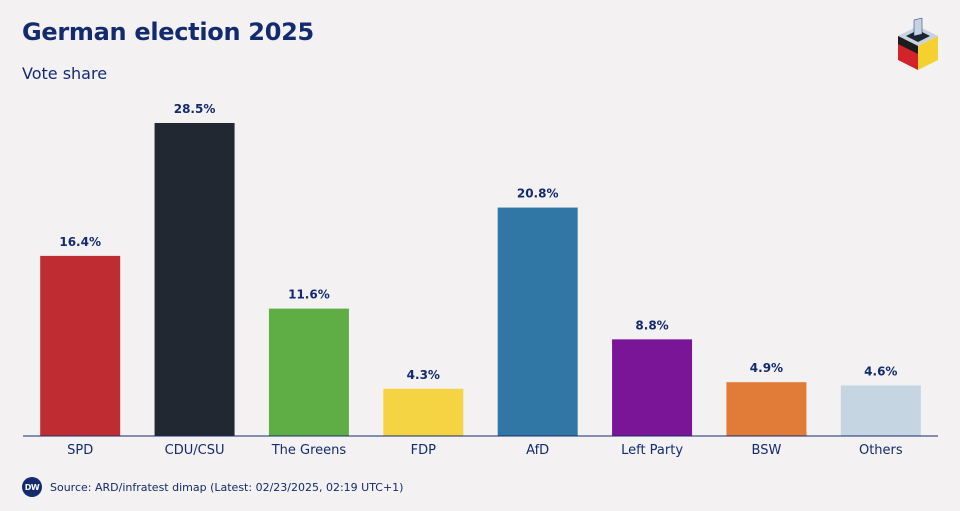 This screenshot has width=960, height=511. I want to click on category-label: Others, so click(881, 450).